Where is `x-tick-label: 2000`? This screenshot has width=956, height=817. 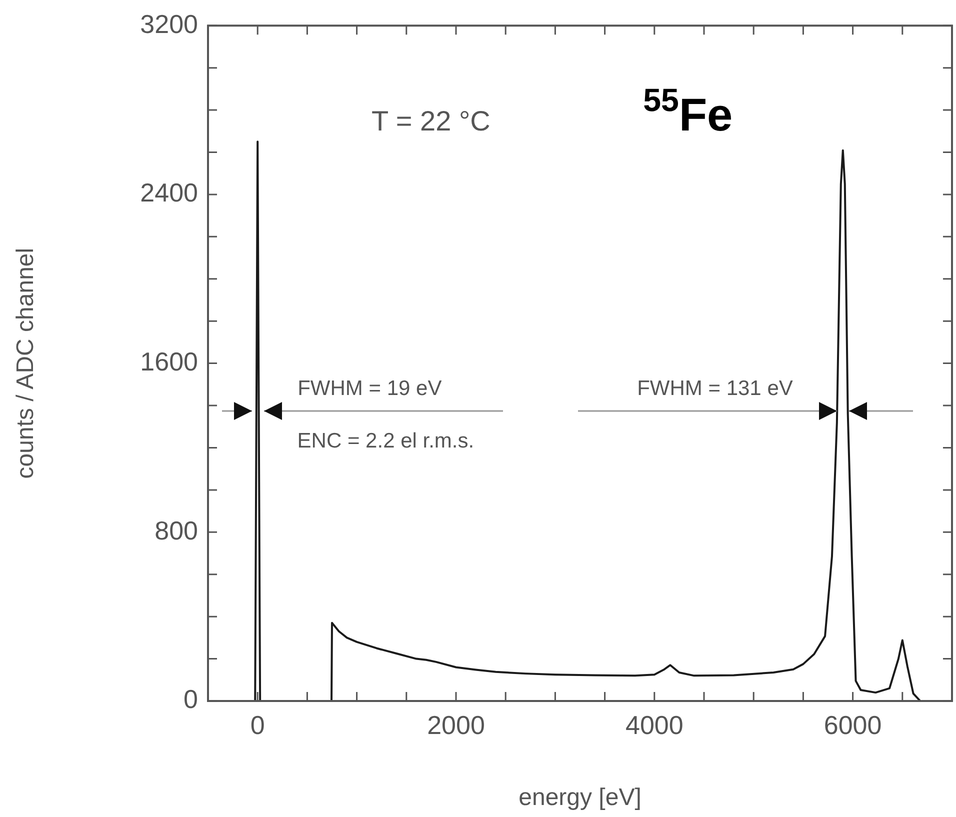 x-tick-label: 2000 is located at coordinates (456, 725).